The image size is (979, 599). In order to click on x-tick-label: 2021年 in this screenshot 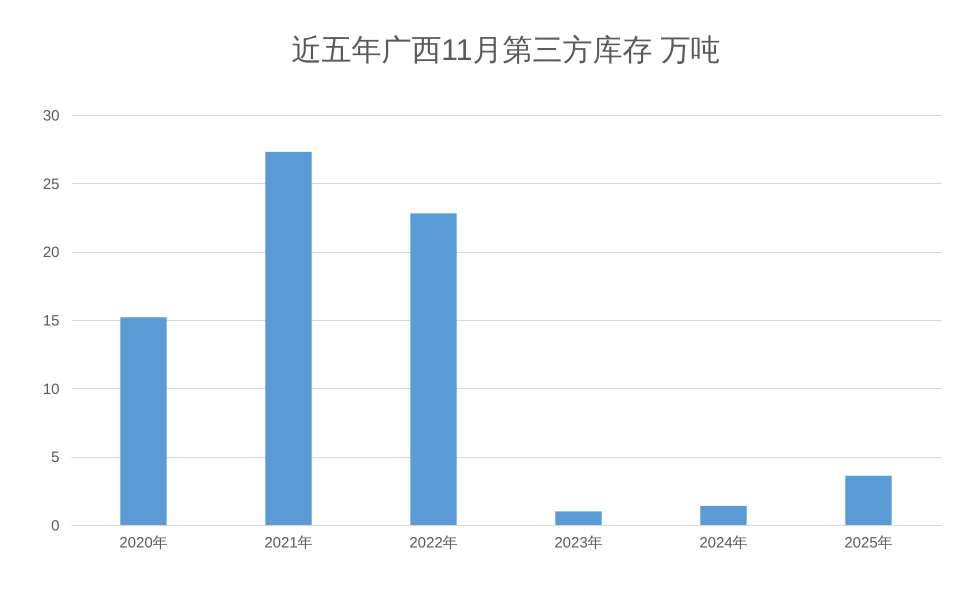, I will do `click(288, 543)`.